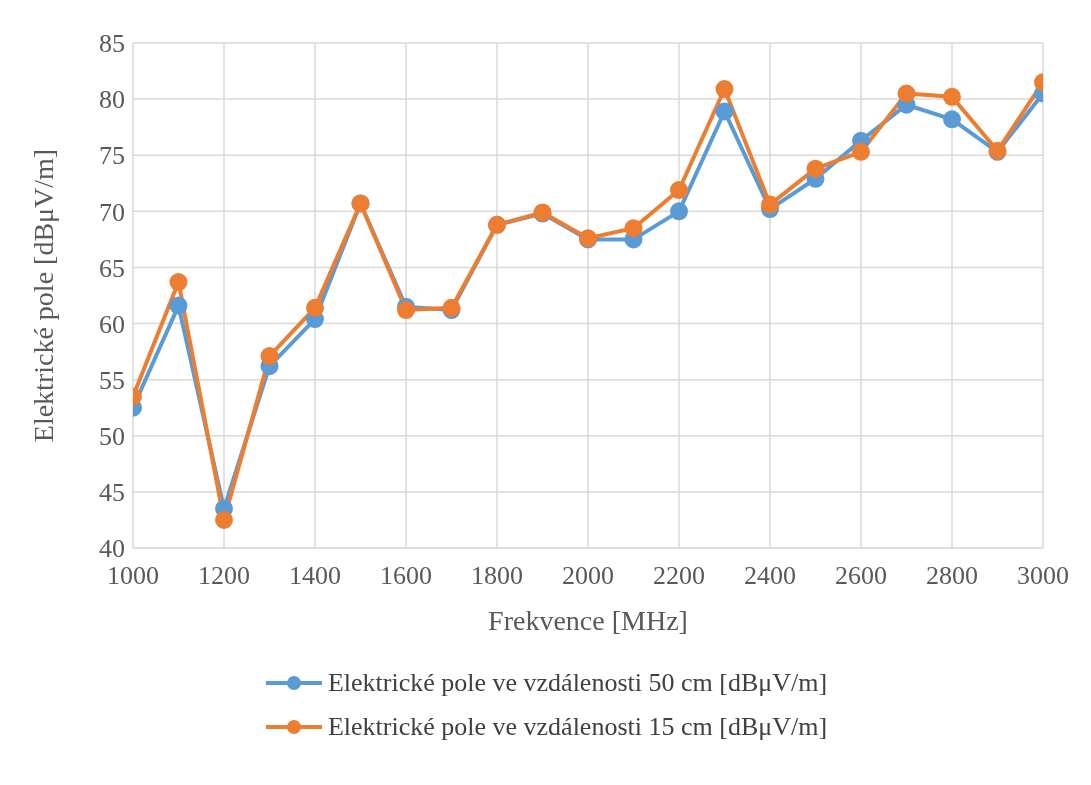 Image resolution: width=1091 pixels, height=785 pixels. Describe the element at coordinates (952, 576) in the screenshot. I see `x-tick-label: 2800` at that location.